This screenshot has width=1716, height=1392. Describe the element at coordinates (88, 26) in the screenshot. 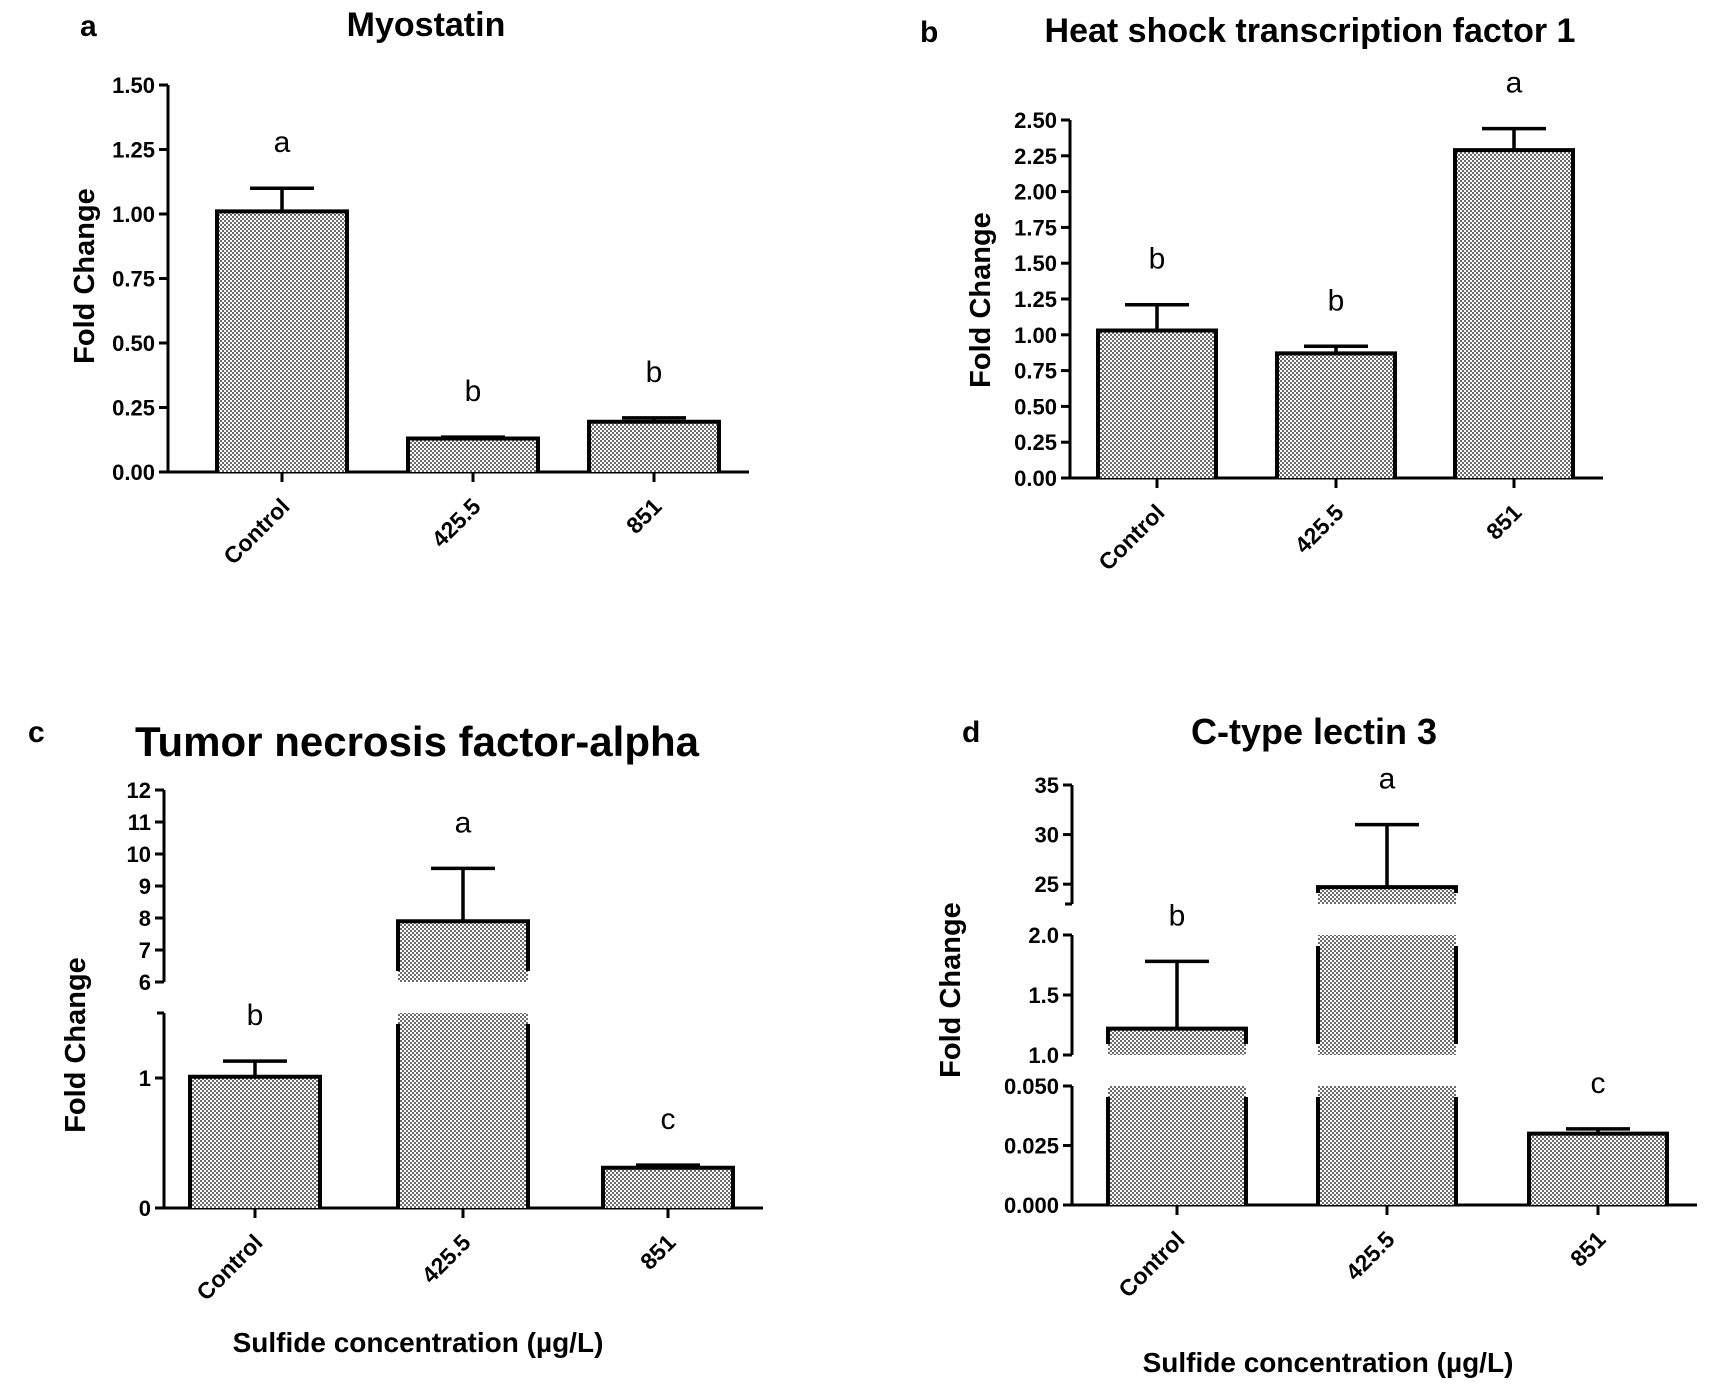

I see `panel-letter: a` at that location.